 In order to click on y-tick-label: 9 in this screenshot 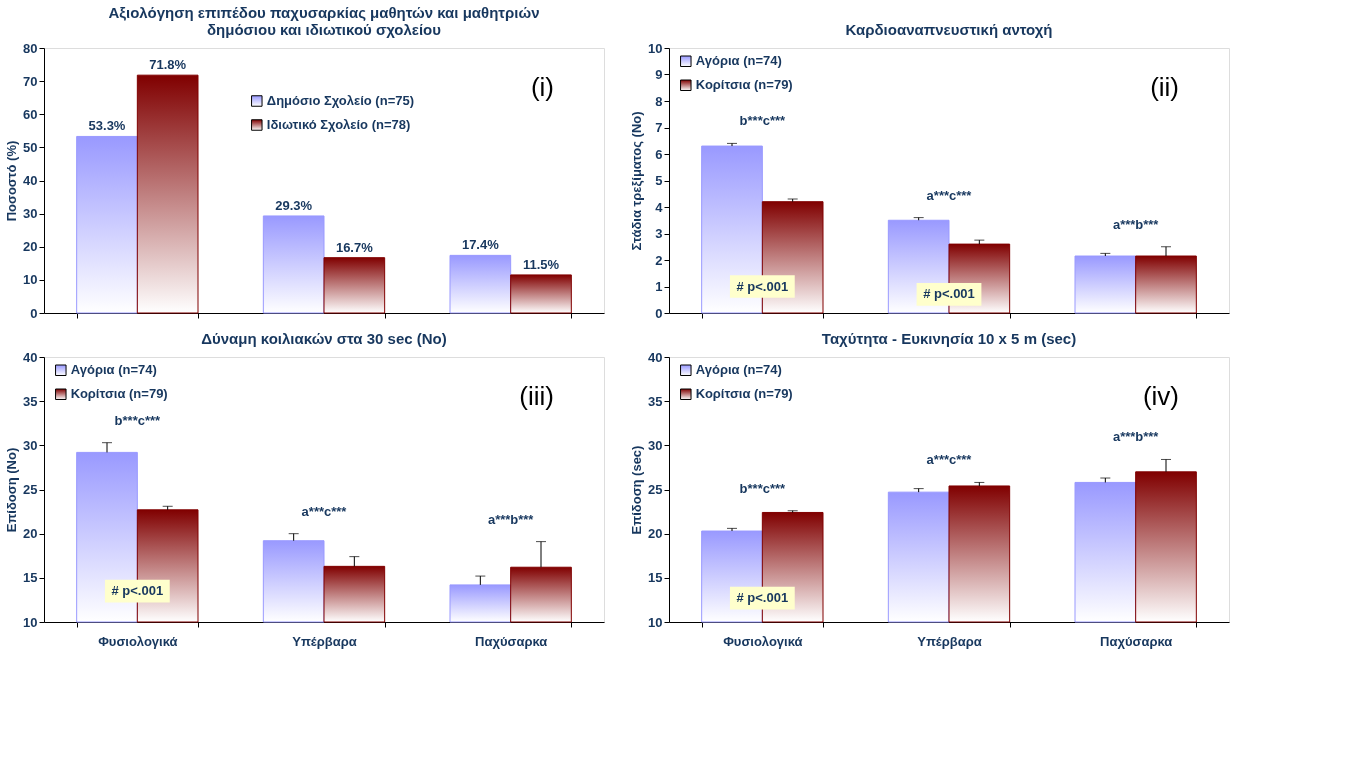, I will do `click(659, 74)`.